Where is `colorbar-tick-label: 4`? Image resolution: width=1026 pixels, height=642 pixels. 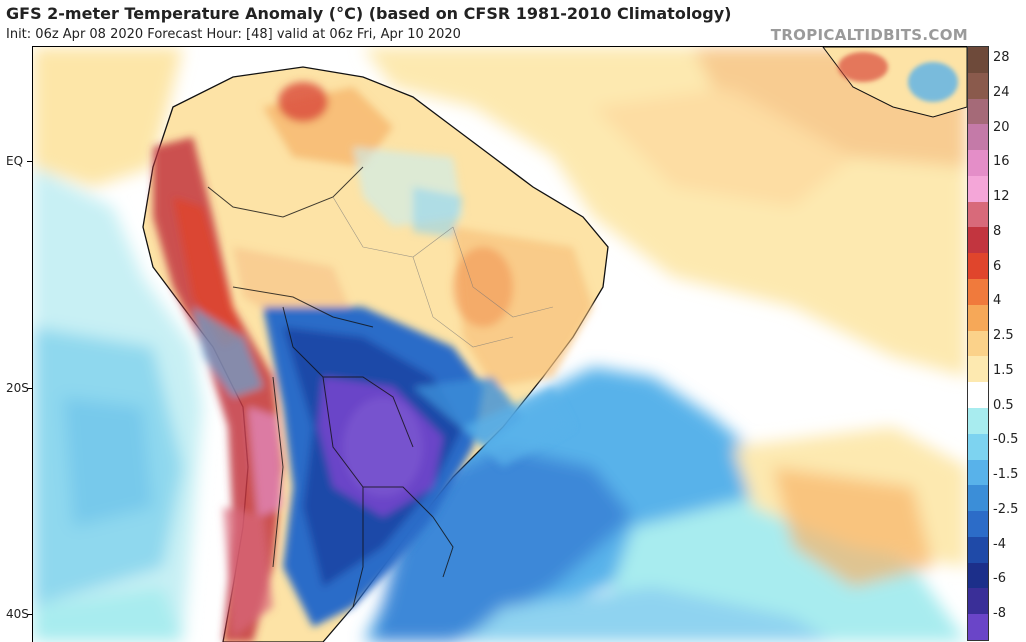 colorbar-tick-label: 4 is located at coordinates (997, 301).